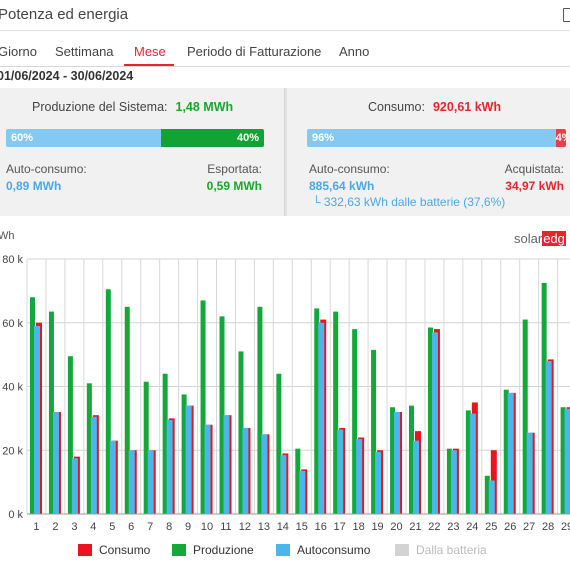 Image resolution: width=570 pixels, height=570 pixels. Describe the element at coordinates (510, 527) in the screenshot. I see `x-tick-label: 26` at that location.